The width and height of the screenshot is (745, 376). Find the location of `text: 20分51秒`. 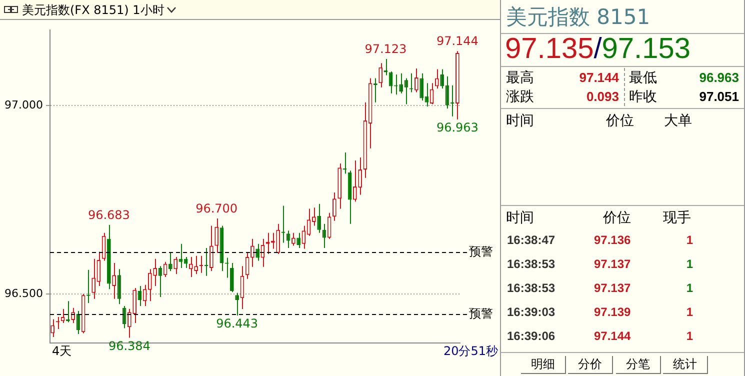

text: 20分51秒 is located at coordinates (470, 351).